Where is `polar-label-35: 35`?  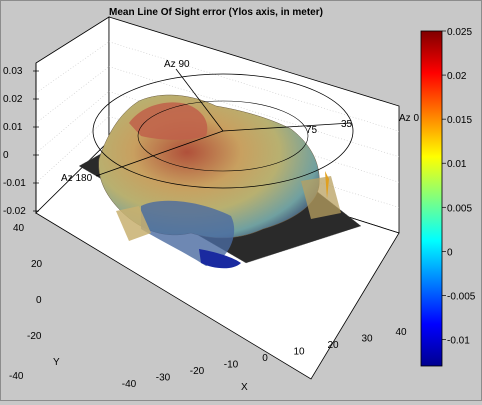 polar-label-35: 35 is located at coordinates (347, 124).